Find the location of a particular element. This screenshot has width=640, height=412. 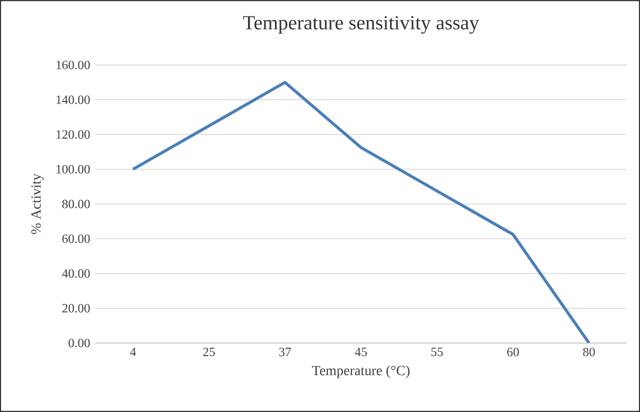

x-tick-label: 4 is located at coordinates (133, 352).